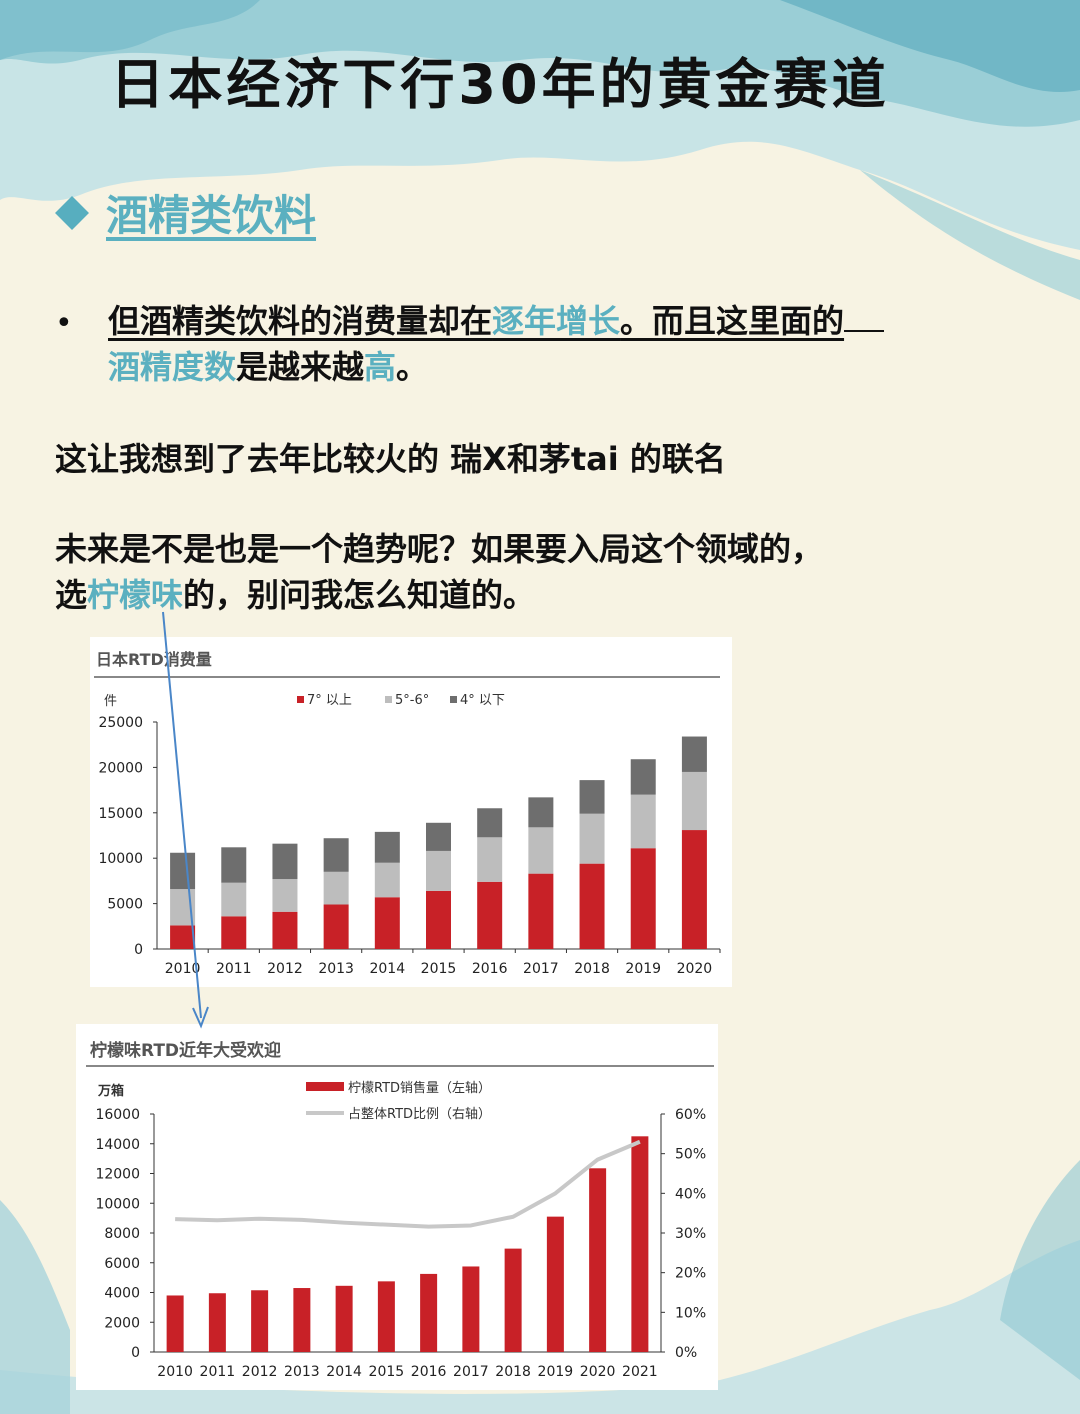 The image size is (1080, 1414). I want to click on para3-a: 未来是不是也是一个趋势呢？如果要入局这个领域的，, so click(439, 549).